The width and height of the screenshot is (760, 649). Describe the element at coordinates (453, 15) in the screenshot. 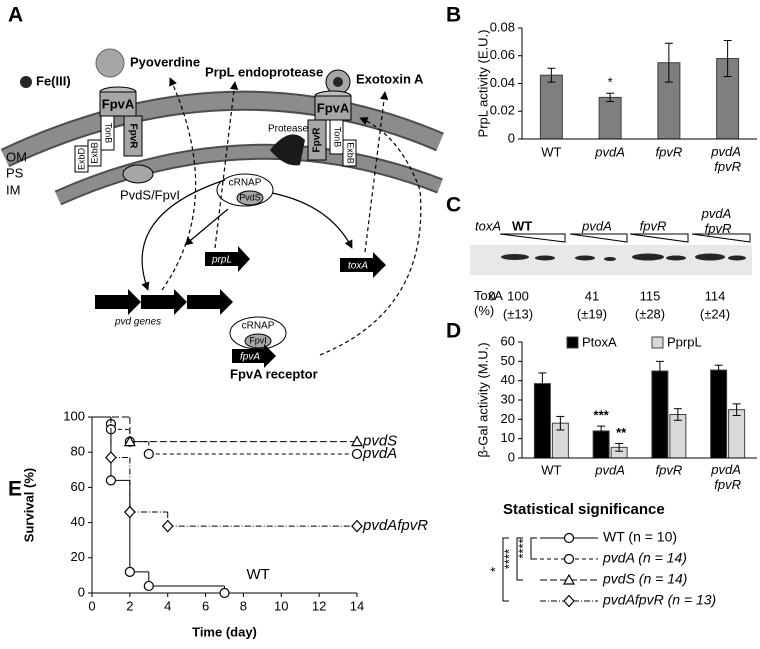

I see `panel-label: B` at that location.